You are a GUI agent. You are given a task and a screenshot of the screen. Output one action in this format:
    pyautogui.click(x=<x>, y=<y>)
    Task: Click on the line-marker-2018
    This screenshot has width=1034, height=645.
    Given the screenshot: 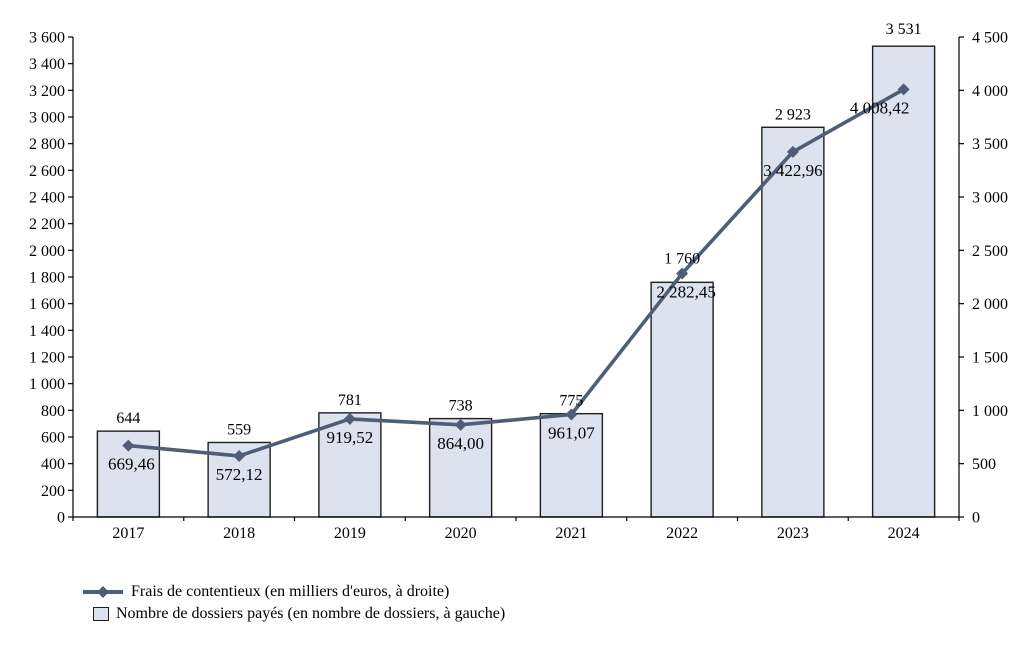 What is the action you would take?
    pyautogui.click(x=239, y=455)
    